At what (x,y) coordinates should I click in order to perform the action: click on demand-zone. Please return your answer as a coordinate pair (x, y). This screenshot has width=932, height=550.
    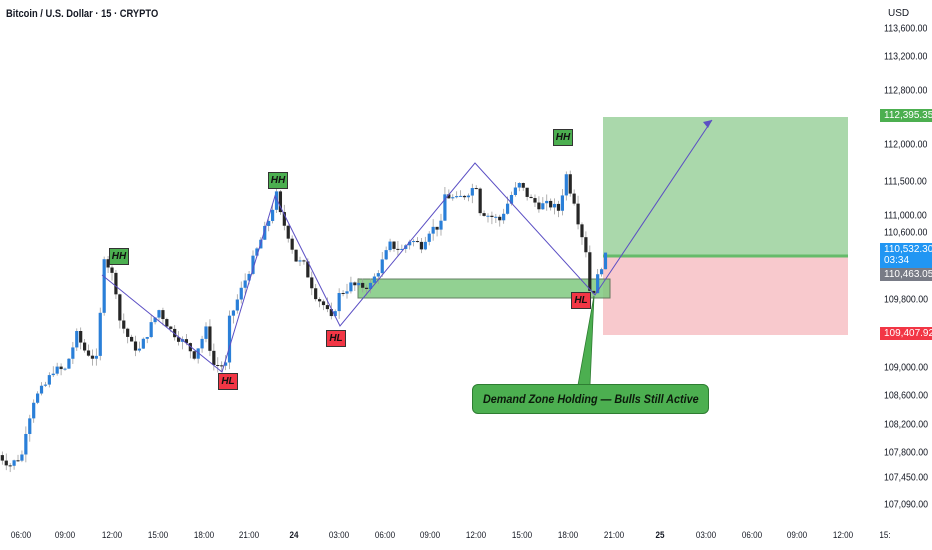
    Looking at the image, I should click on (484, 288).